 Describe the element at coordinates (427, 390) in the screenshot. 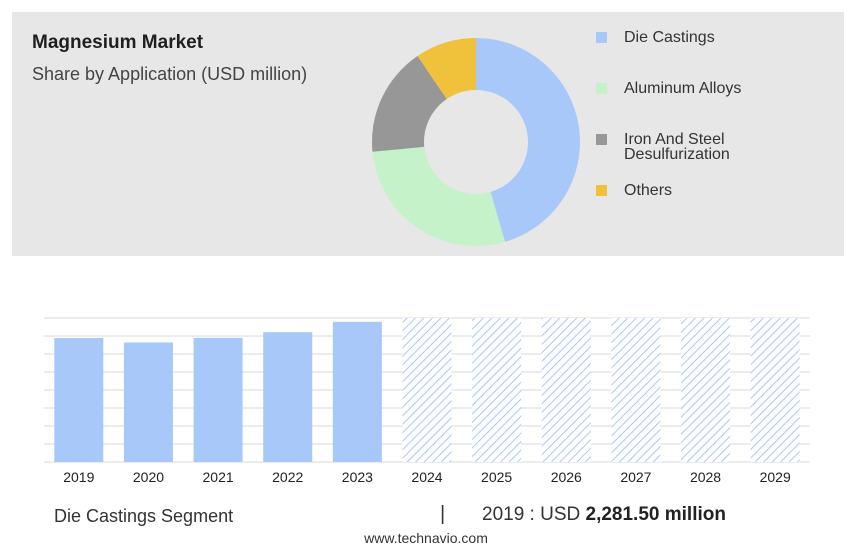

I see `forecast-bar-2024` at that location.